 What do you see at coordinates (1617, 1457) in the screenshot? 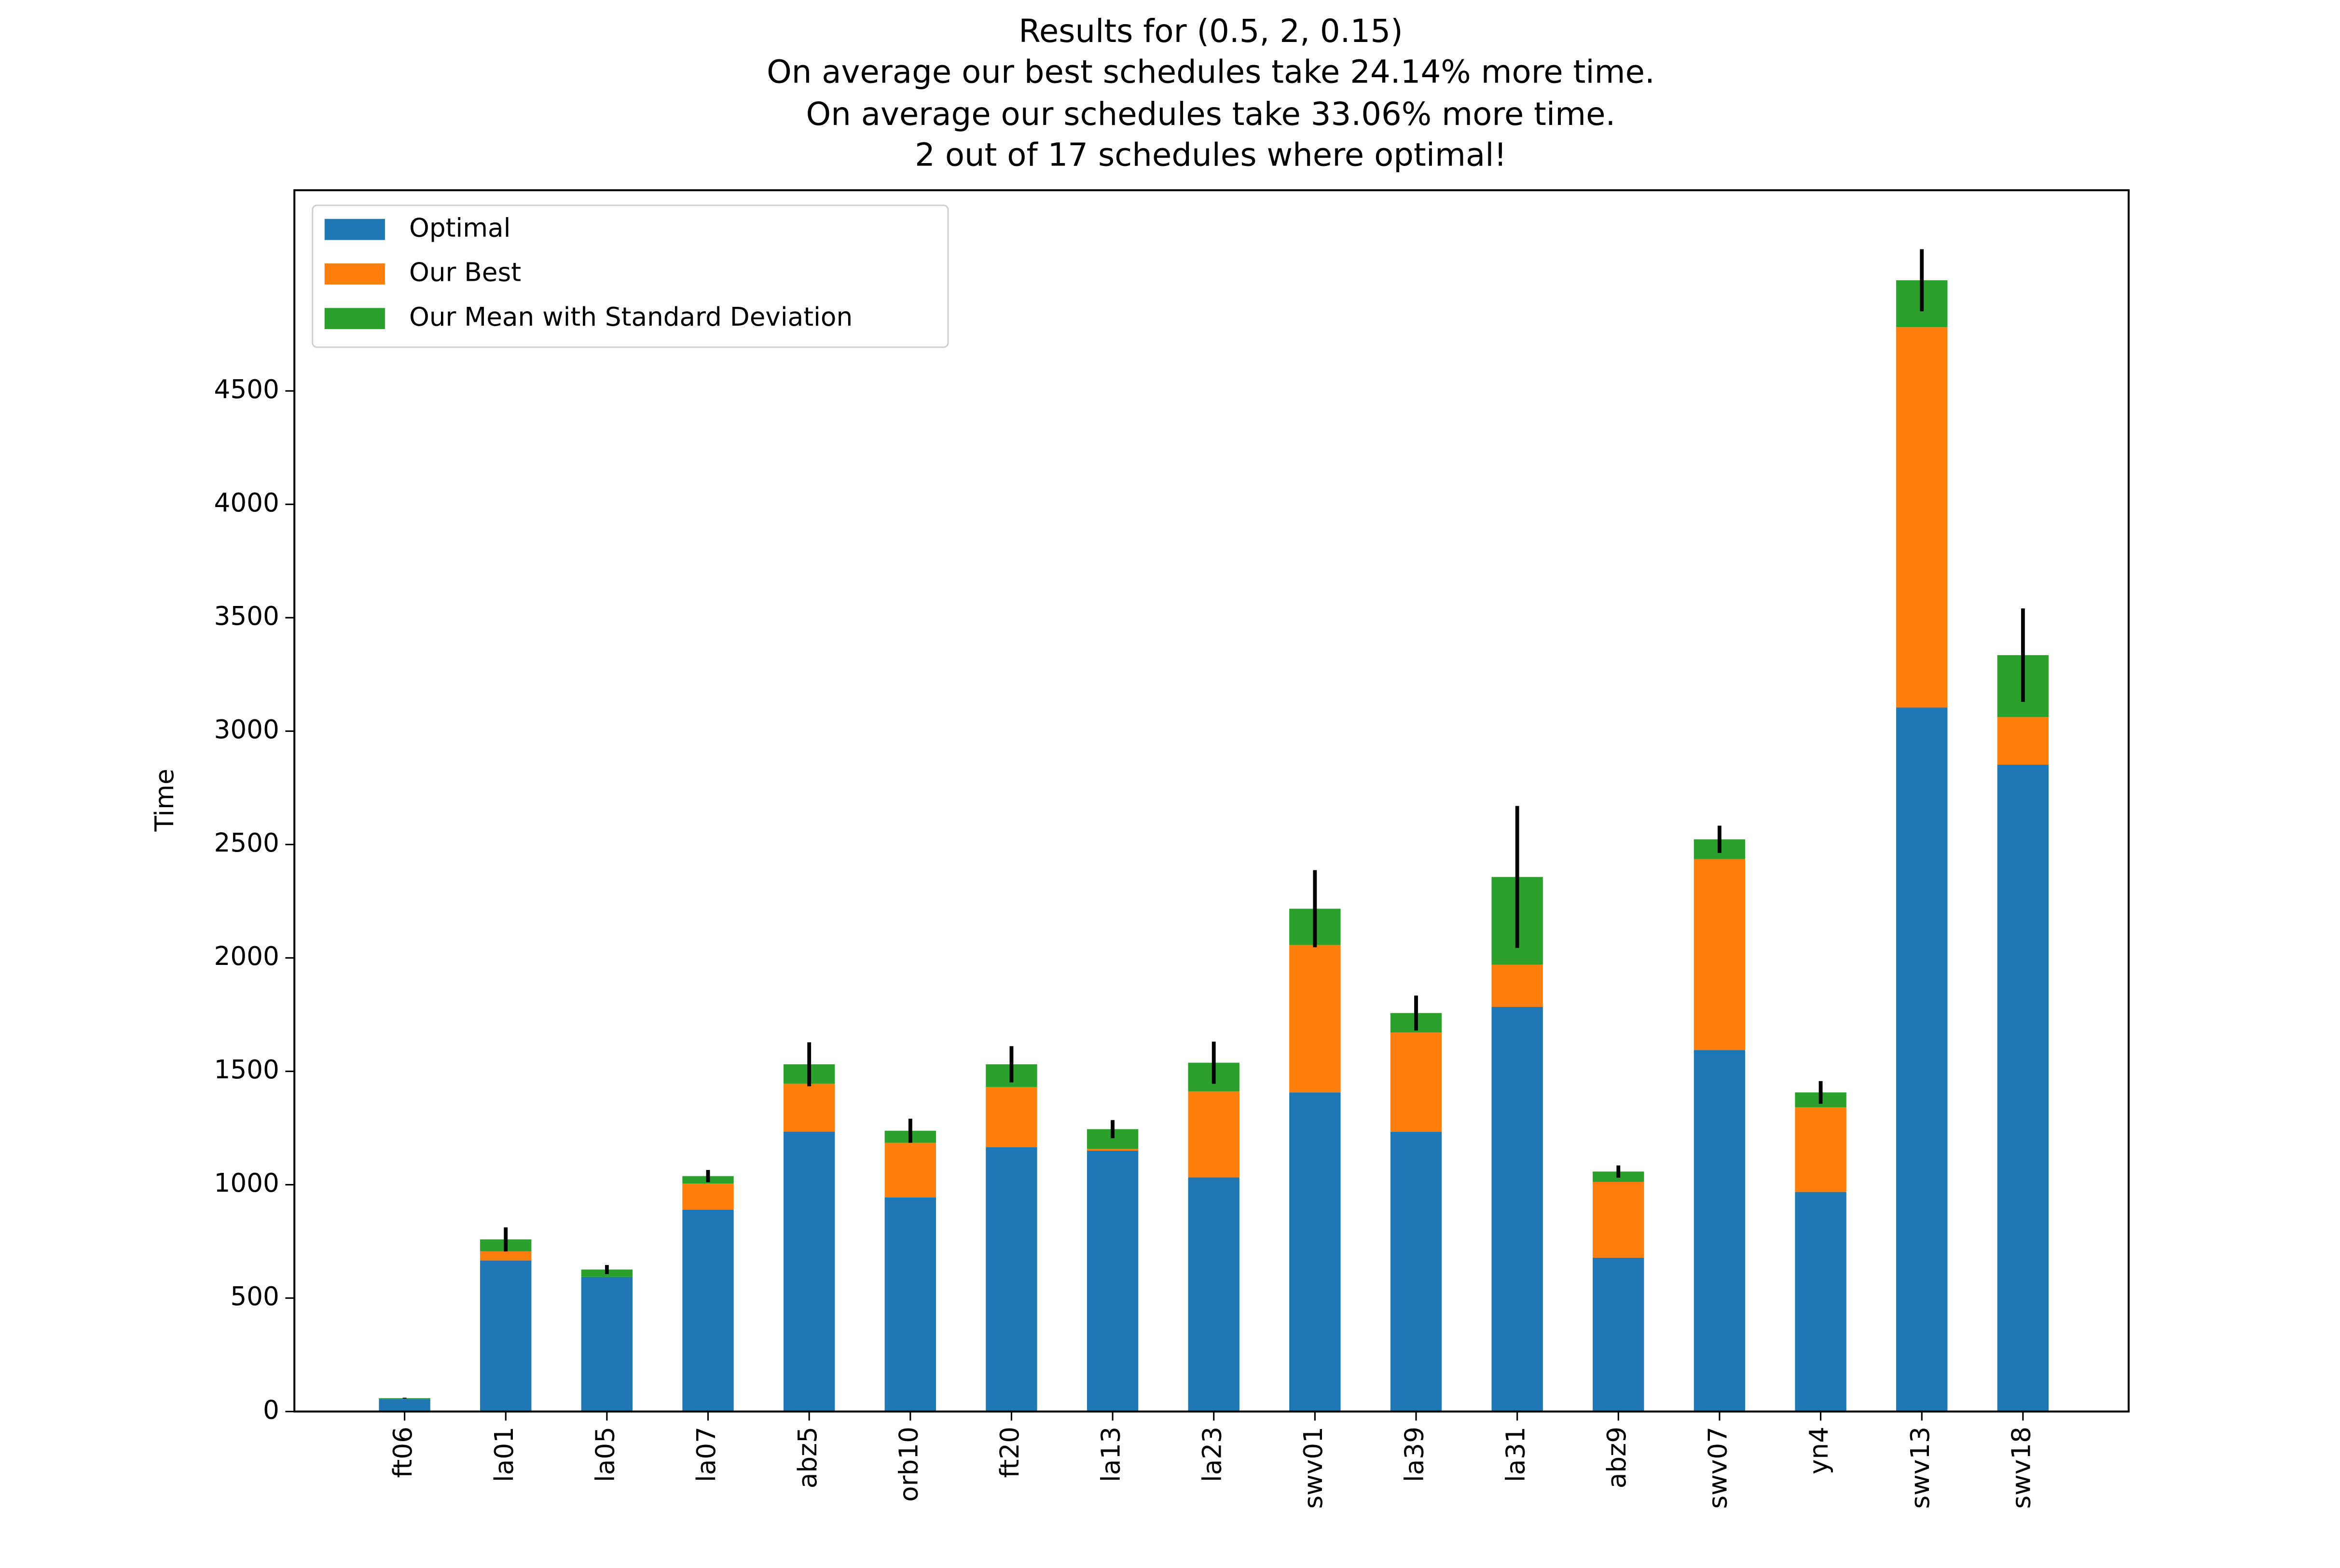
I see `x-tick-label: abz9` at bounding box center [1617, 1457].